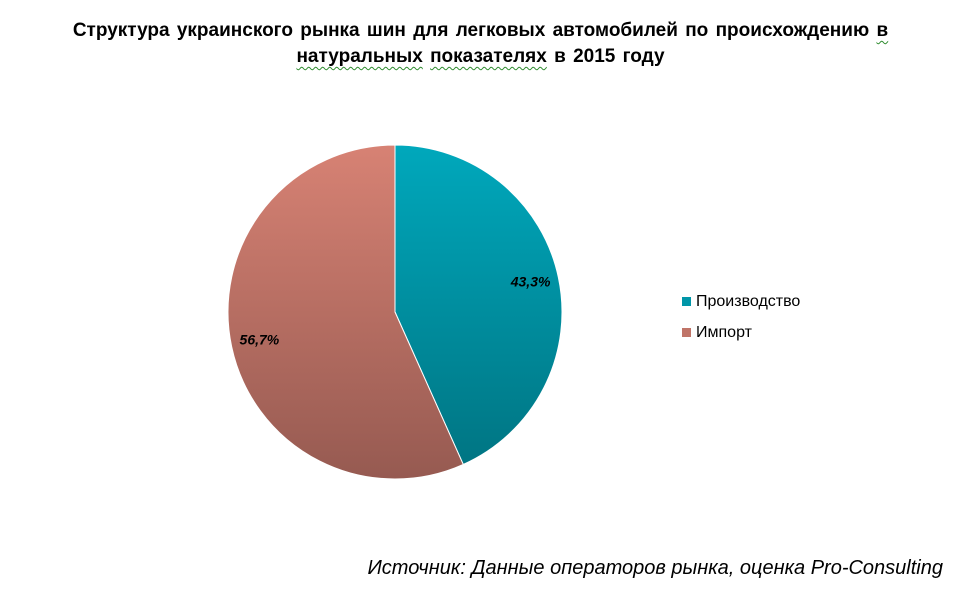 The height and width of the screenshot is (598, 961). Describe the element at coordinates (792, 30) in the screenshot. I see `title-word: происхождению` at that location.